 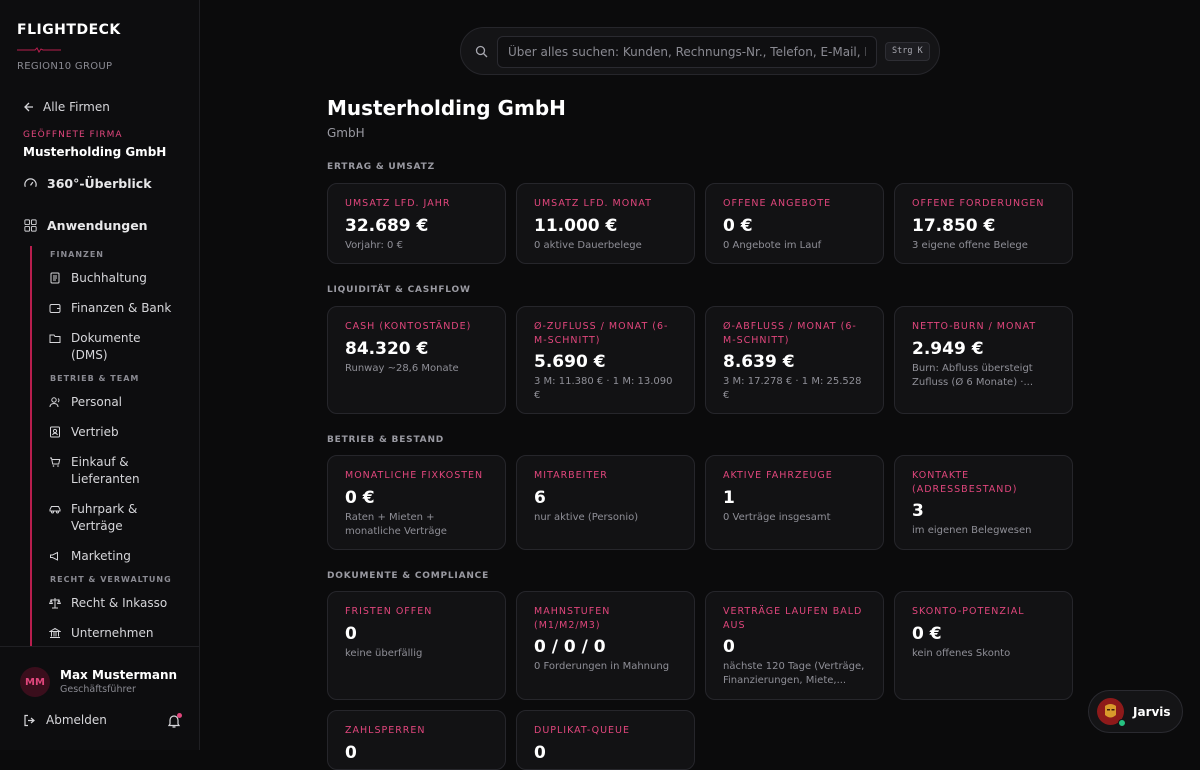 What do you see at coordinates (99, 183) in the screenshot?
I see `nav-overview-label: 360°-Überblick` at bounding box center [99, 183].